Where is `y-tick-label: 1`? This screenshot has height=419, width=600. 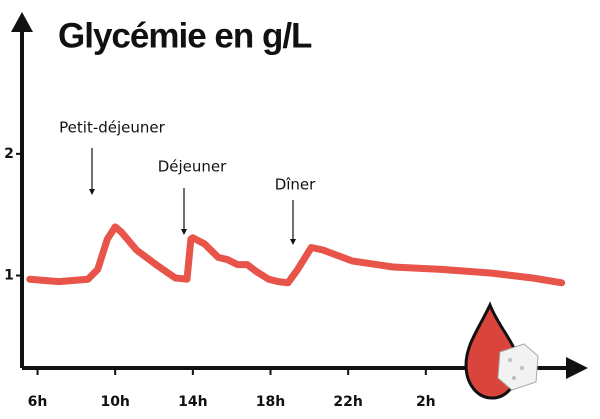 y-tick-label: 1 is located at coordinates (9, 276).